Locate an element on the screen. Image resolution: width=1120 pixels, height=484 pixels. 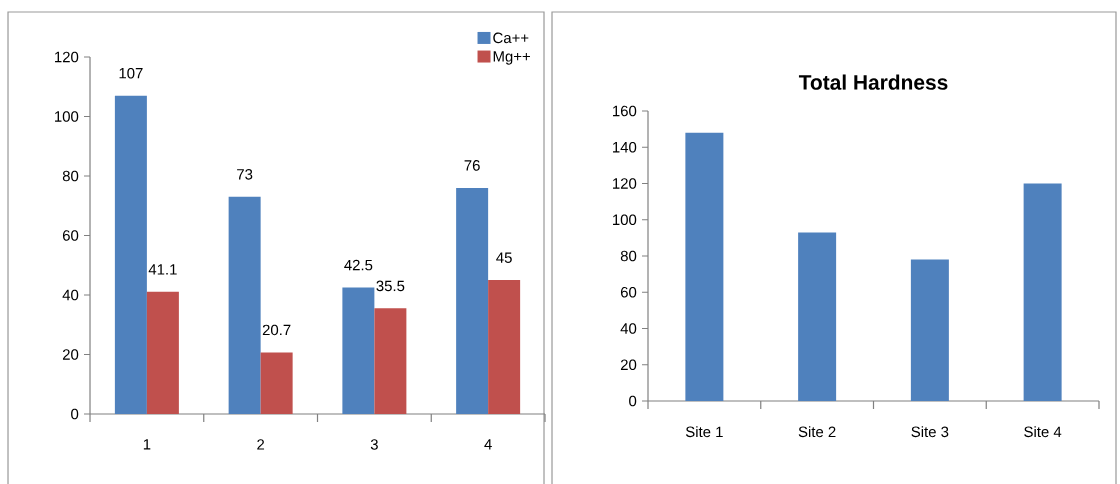
legend-label: Mg++ is located at coordinates (511, 58).